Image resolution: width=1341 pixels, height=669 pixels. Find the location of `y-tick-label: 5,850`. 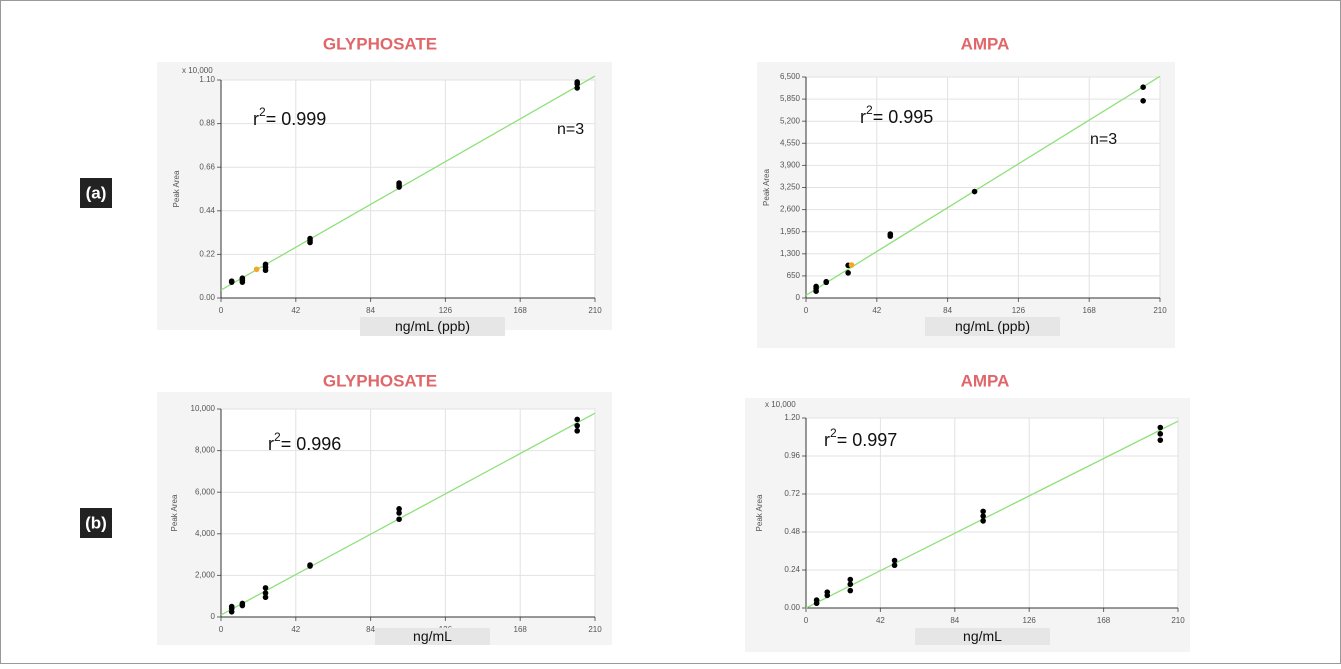

y-tick-label: 5,850 is located at coordinates (790, 98).